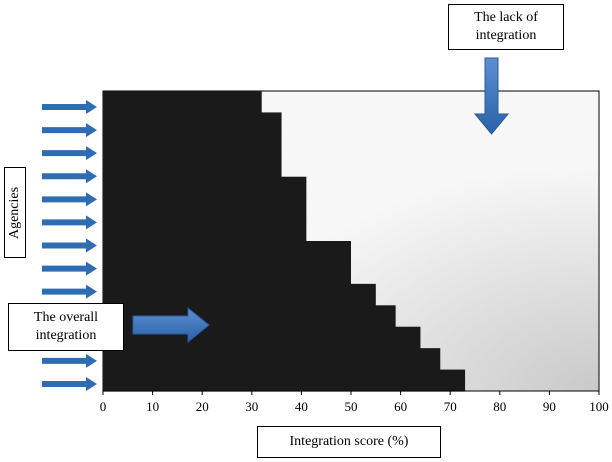 The image size is (612, 462). Describe the element at coordinates (202, 406) in the screenshot. I see `x-tick-label: 20` at that location.